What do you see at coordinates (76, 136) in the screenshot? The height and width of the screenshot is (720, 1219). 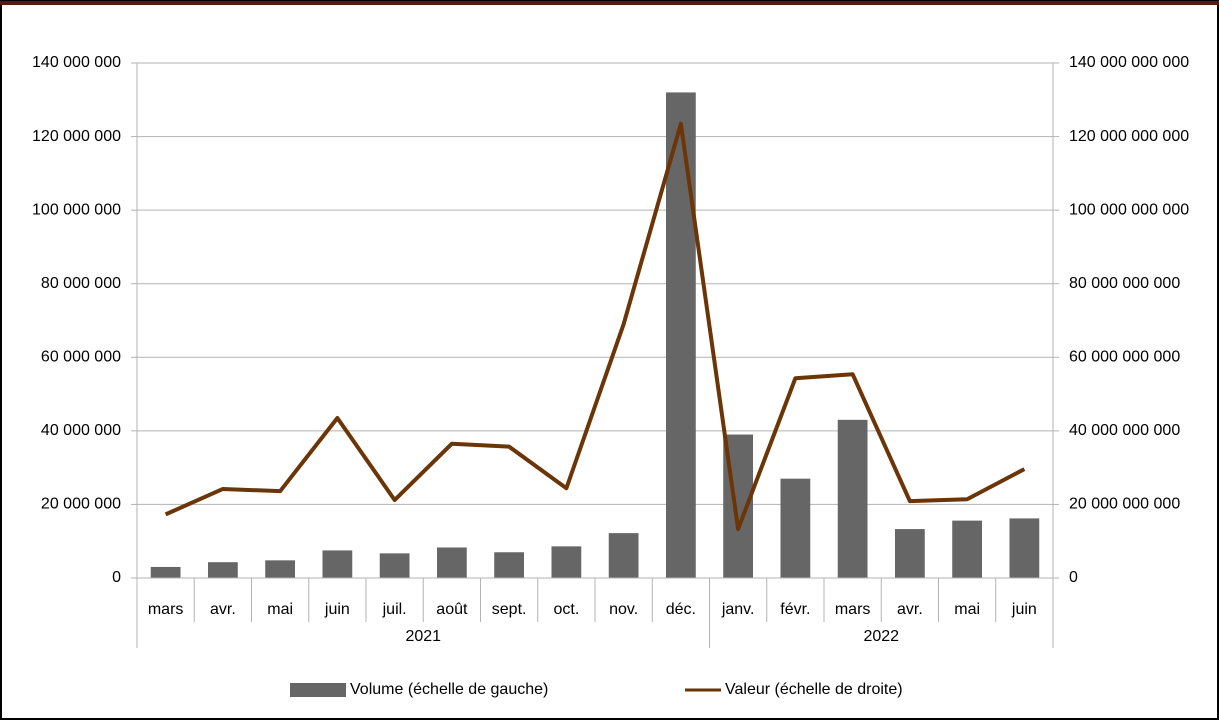 I see `y-tick-label: 120 000 000` at bounding box center [76, 136].